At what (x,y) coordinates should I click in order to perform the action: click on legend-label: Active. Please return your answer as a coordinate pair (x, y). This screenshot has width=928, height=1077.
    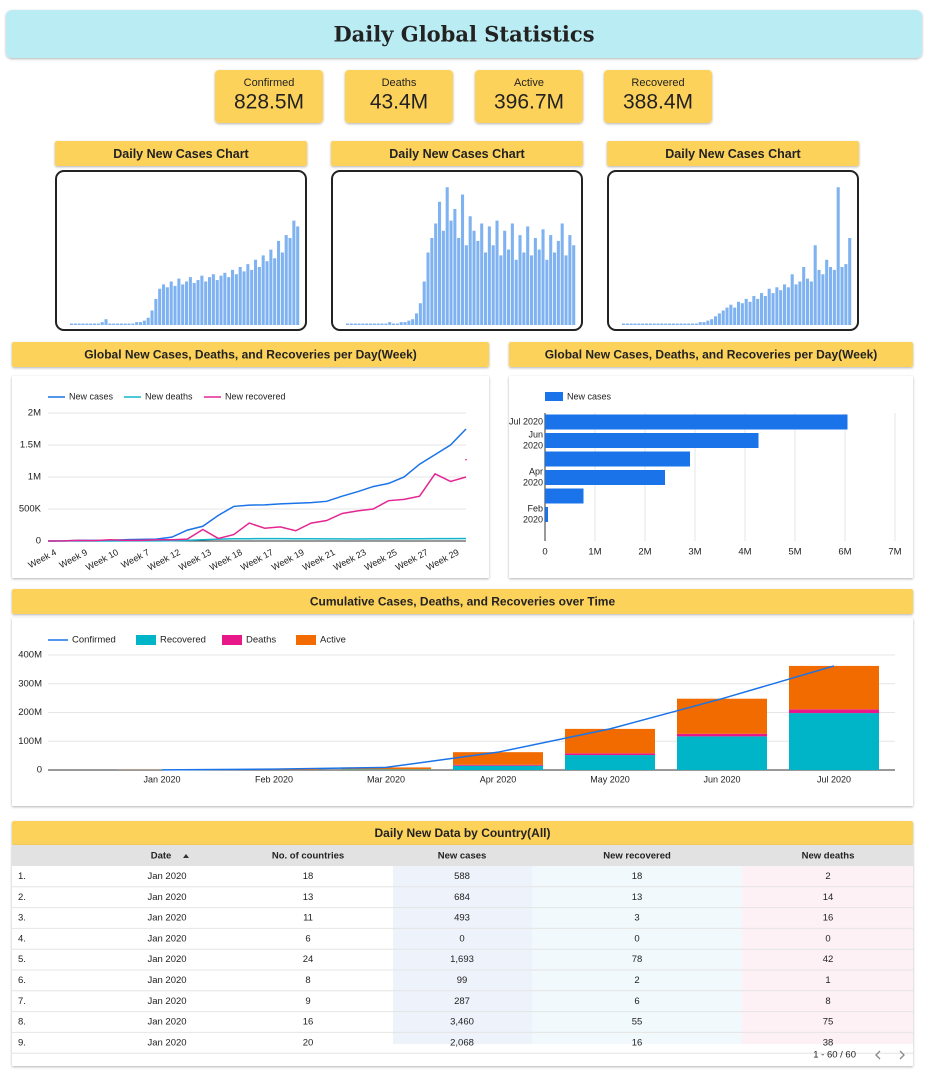
    Looking at the image, I should click on (333, 640).